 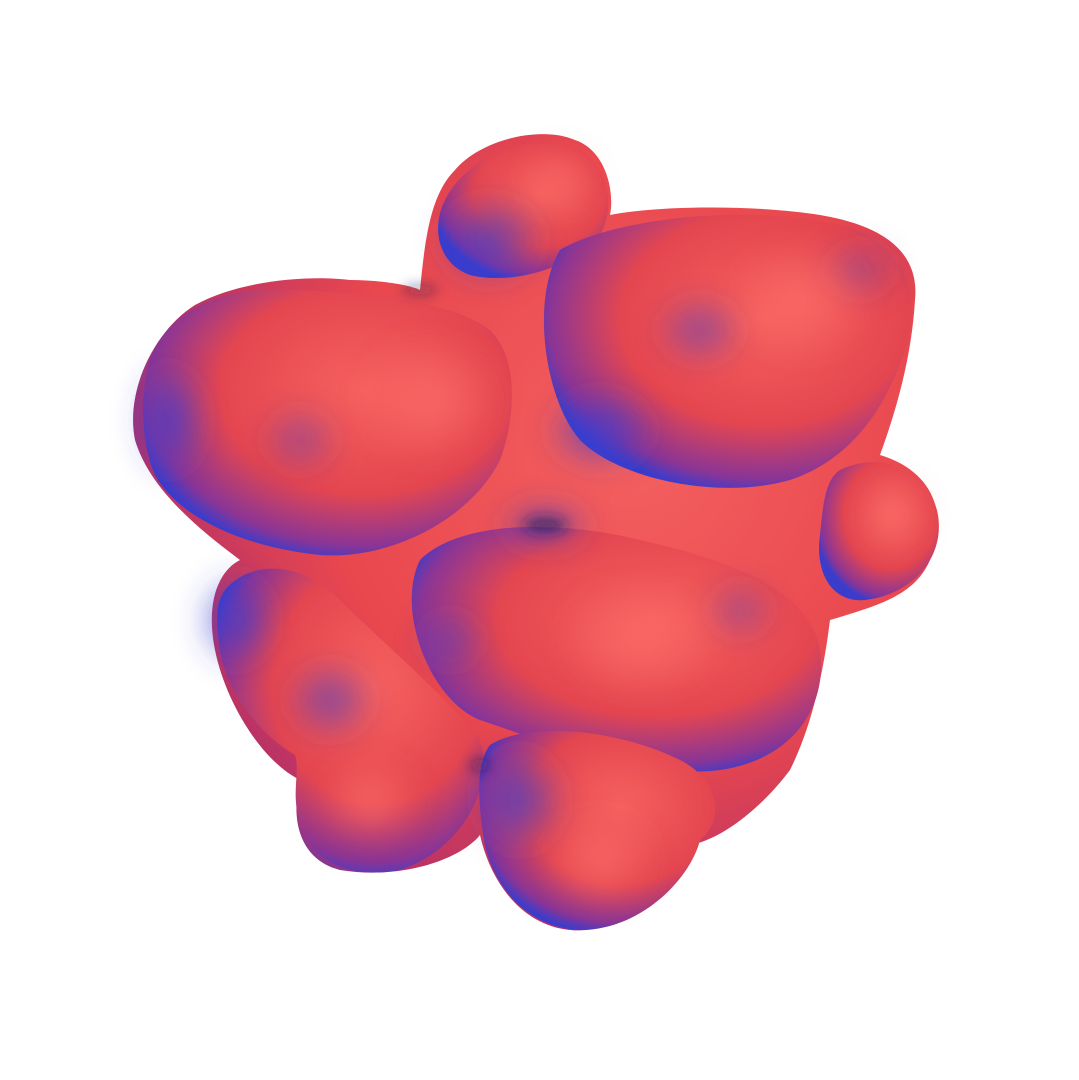 I want to click on surface-crevices, so click(x=484, y=528).